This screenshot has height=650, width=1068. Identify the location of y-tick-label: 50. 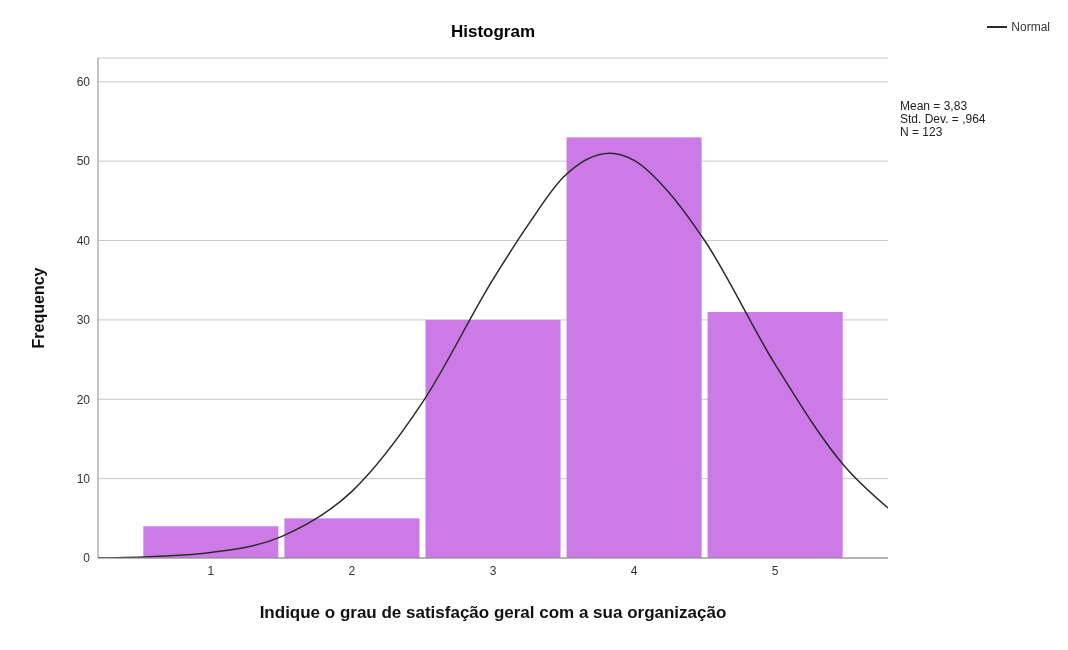
(83, 161).